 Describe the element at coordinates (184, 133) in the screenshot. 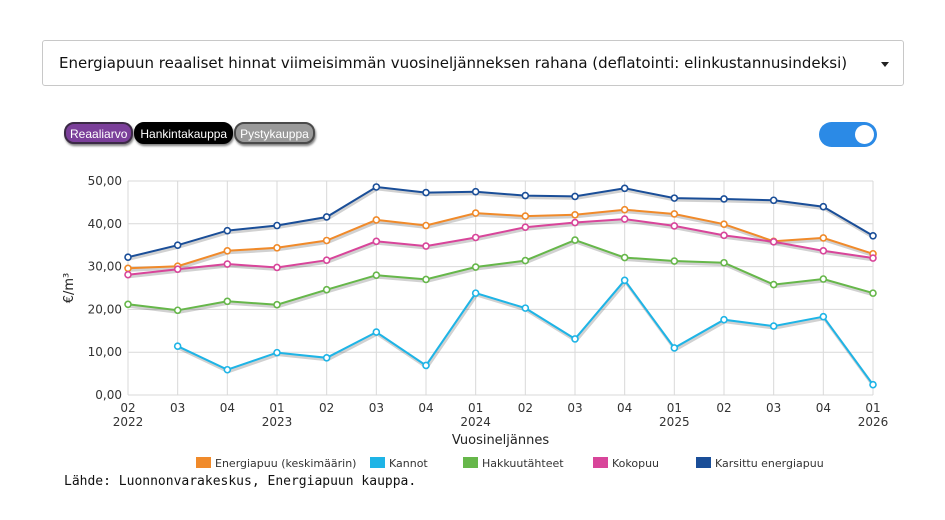

I see `pill-hankintakauppa: Hankintakauppa` at that location.